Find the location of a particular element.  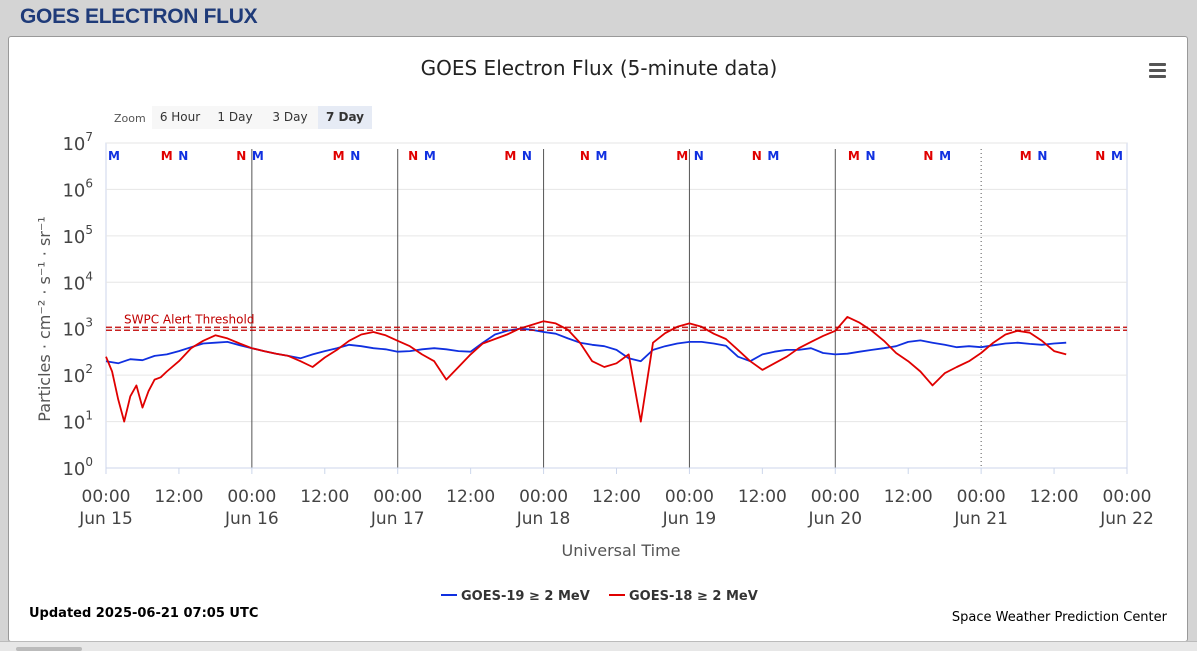

bottom-scrollbar is located at coordinates (598, 646).